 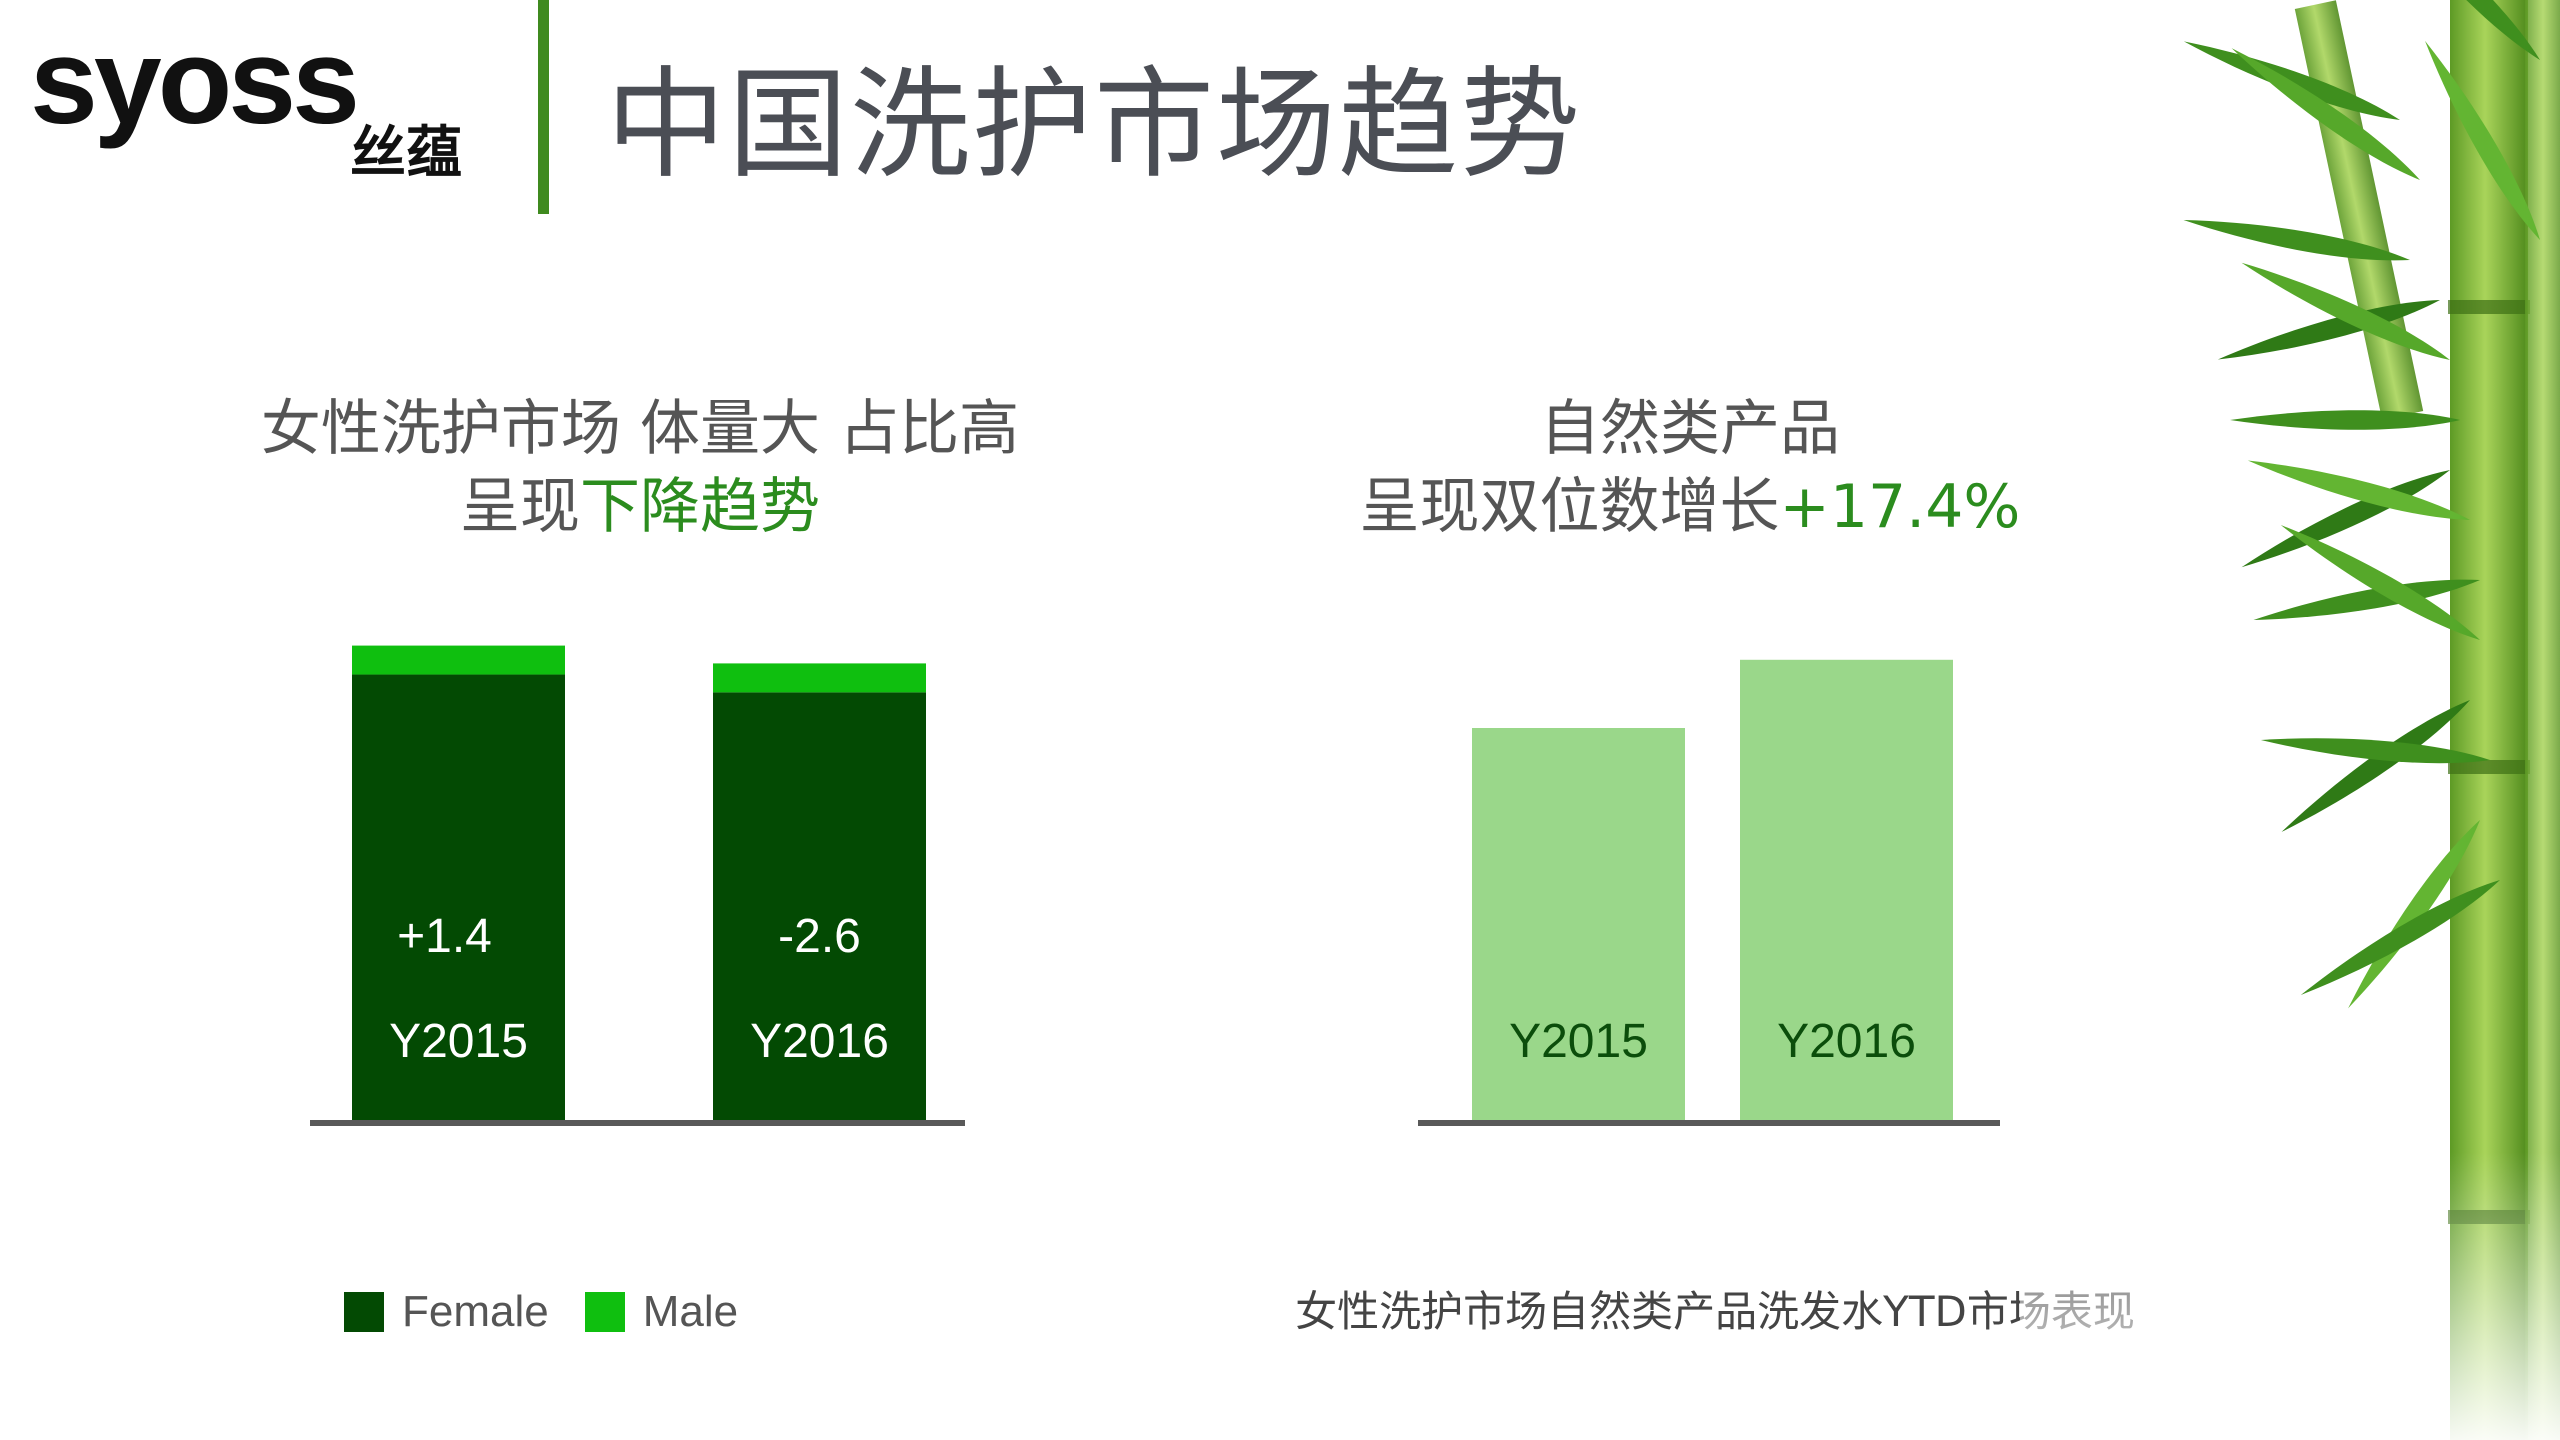 I want to click on bar-male-y2016, so click(x=819, y=678).